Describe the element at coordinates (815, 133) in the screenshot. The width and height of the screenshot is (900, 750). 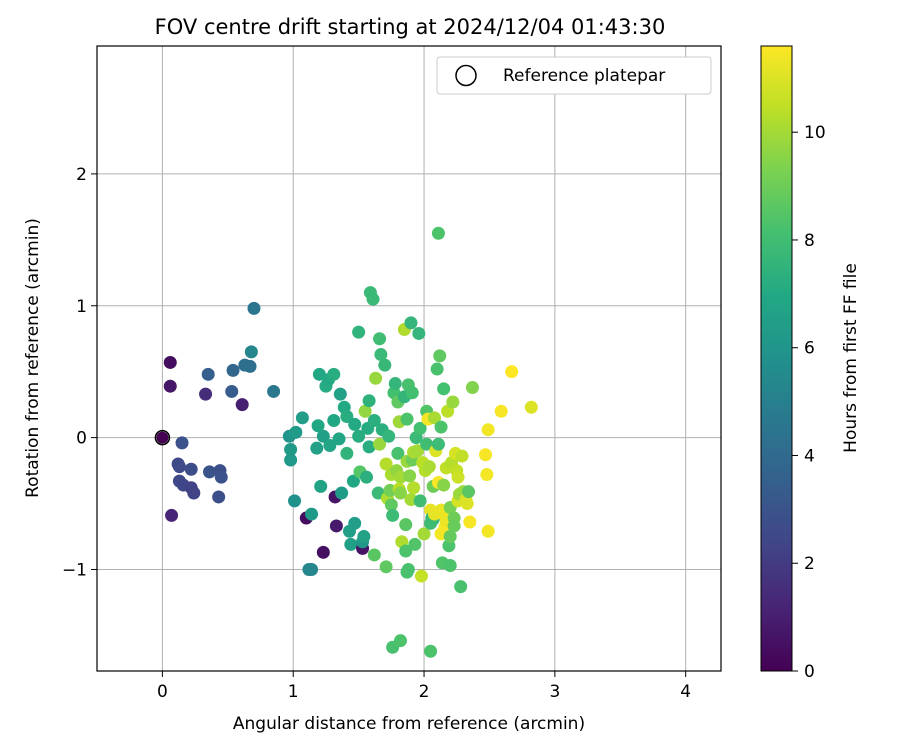
I see `colorbar-tick-label: 10` at that location.